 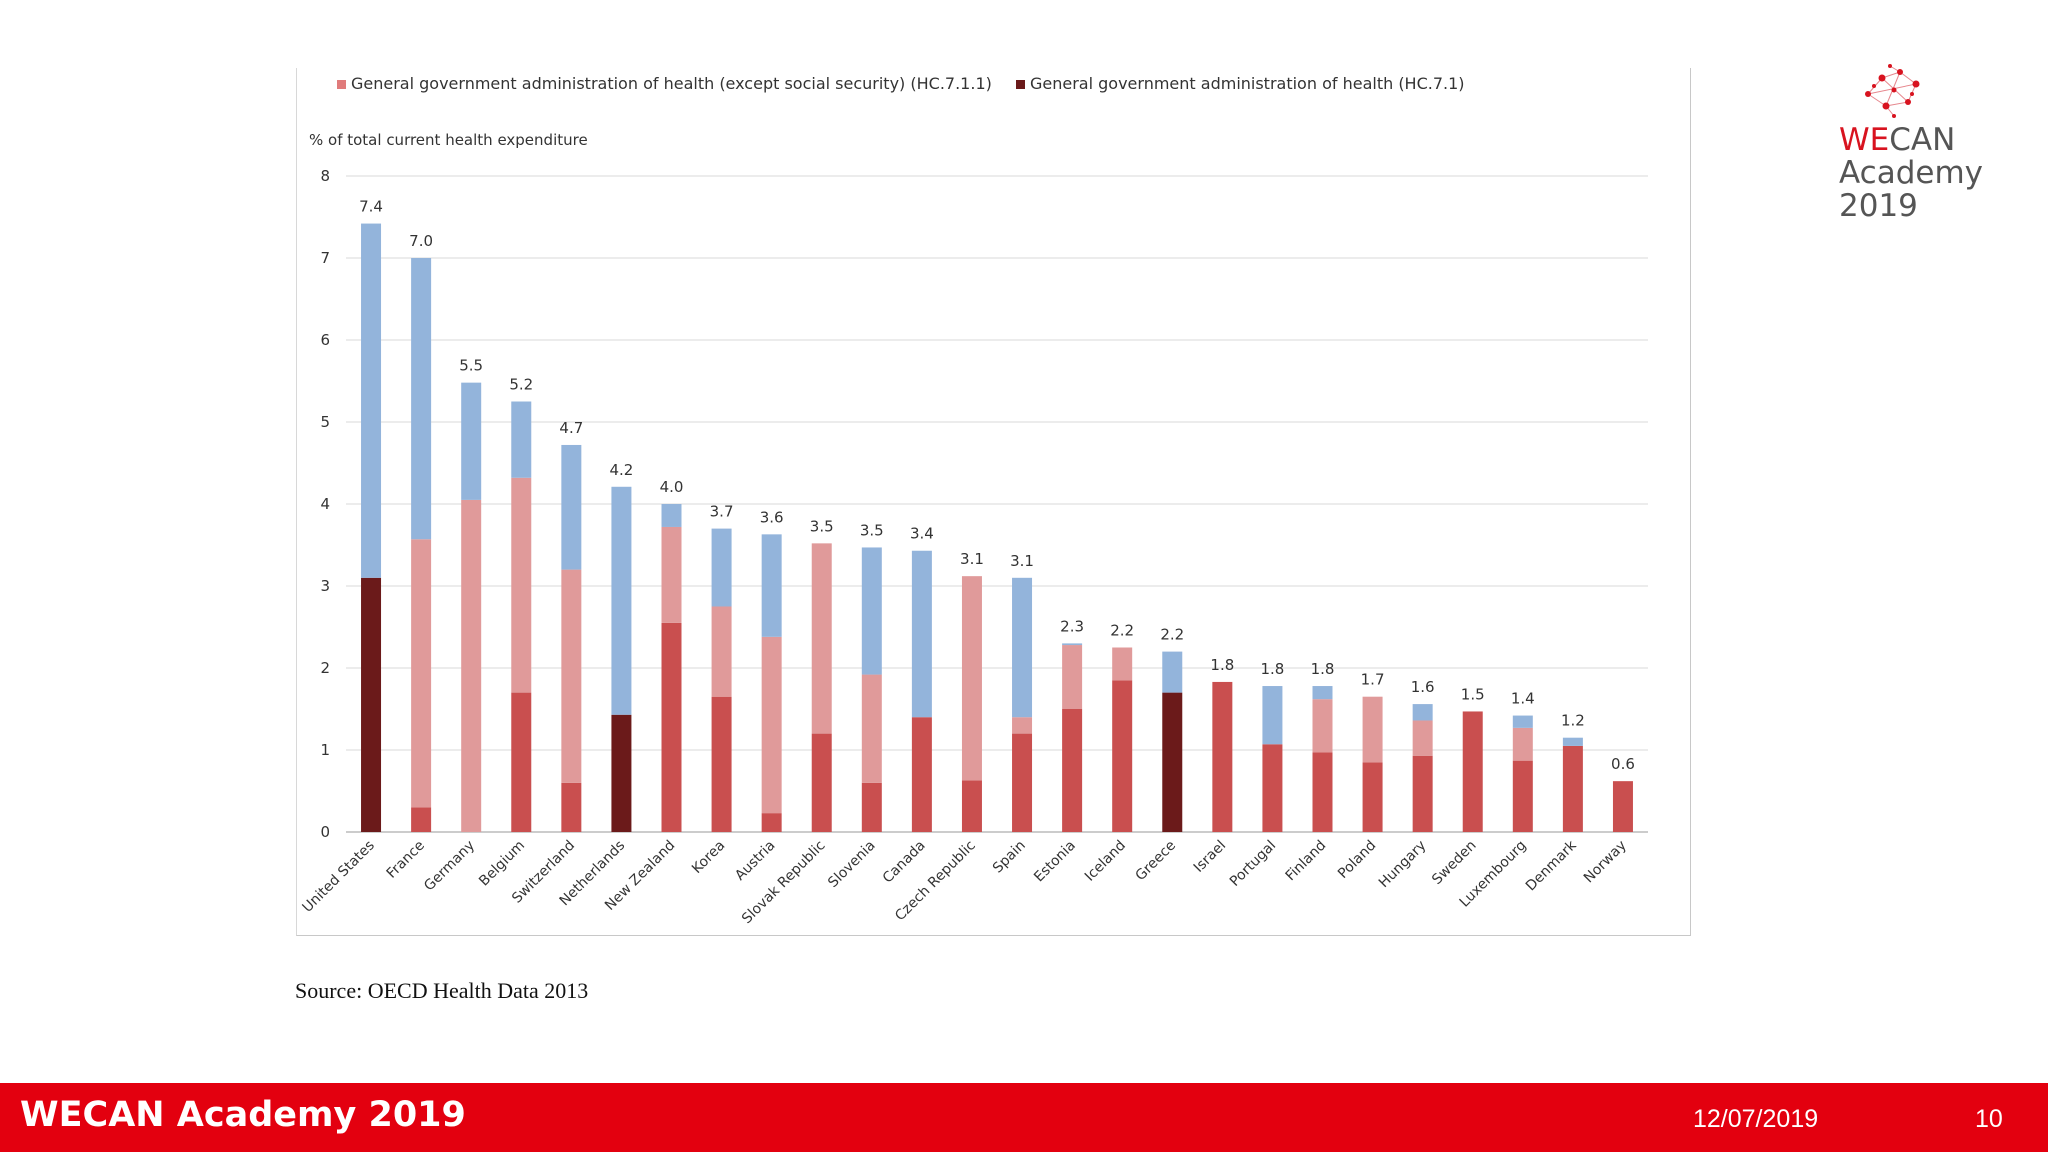 I want to click on logo-brand-we: WE, so click(x=1864, y=140).